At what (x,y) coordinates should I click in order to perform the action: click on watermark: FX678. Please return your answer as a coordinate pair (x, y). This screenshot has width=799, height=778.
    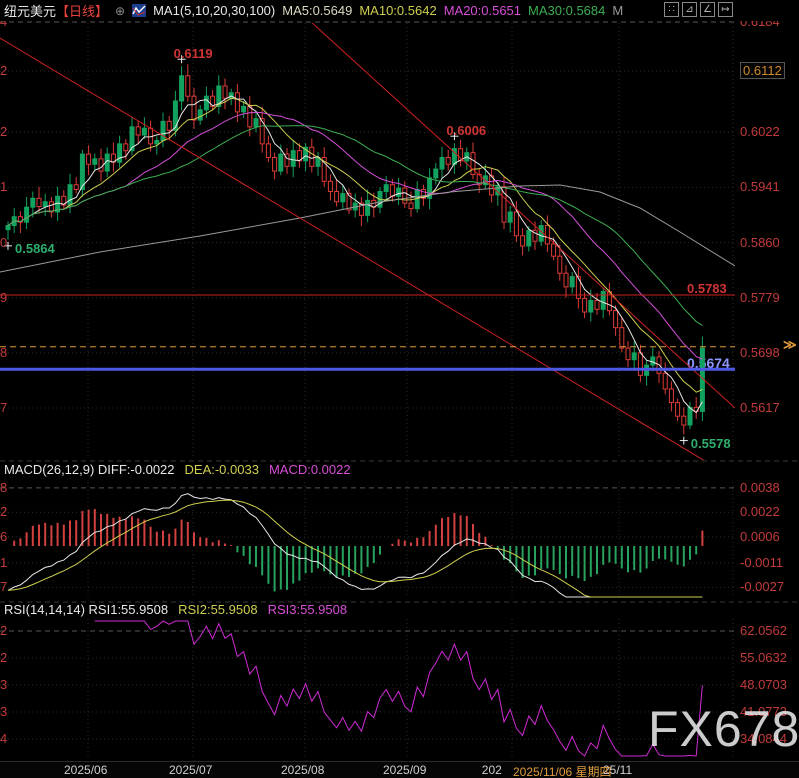
    Looking at the image, I should click on (723, 729).